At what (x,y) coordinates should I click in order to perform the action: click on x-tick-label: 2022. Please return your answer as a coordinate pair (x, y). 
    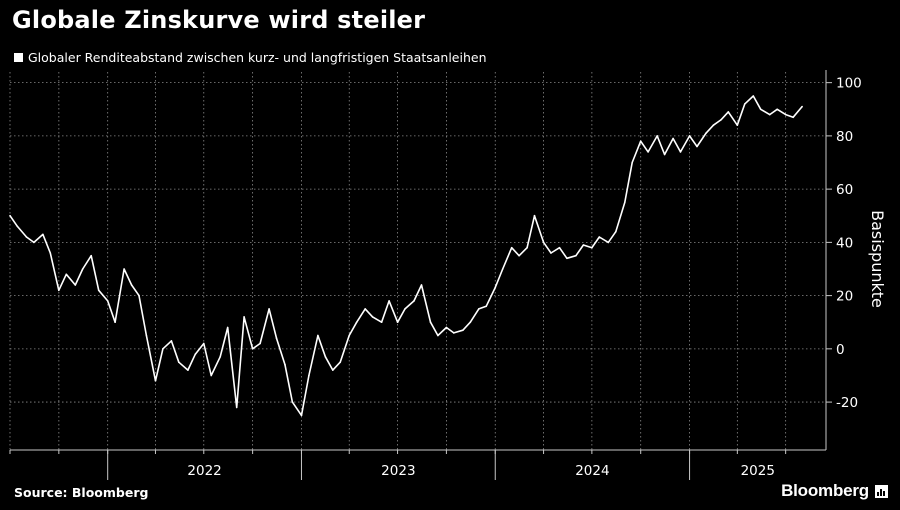
    Looking at the image, I should click on (204, 471).